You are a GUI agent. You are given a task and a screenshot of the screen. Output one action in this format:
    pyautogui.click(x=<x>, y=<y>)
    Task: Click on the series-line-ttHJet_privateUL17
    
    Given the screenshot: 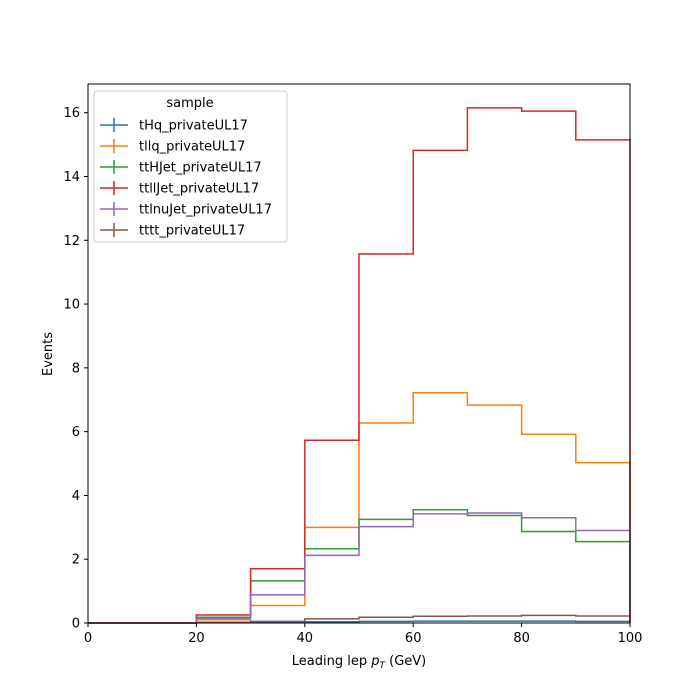 What is the action you would take?
    pyautogui.click(x=359, y=566)
    